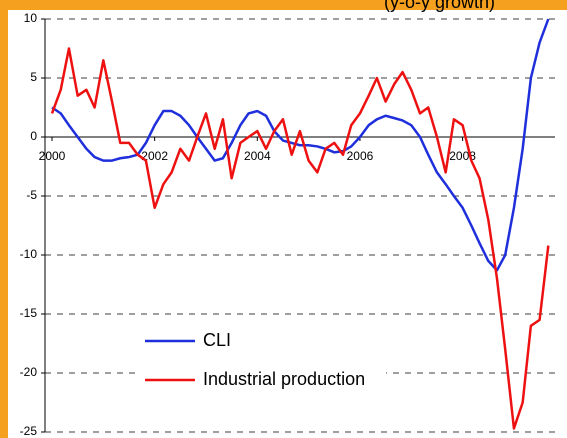 Image resolution: width=567 pixels, height=438 pixels. What do you see at coordinates (257, 156) in the screenshot?
I see `x-tick-label: 2004` at bounding box center [257, 156].